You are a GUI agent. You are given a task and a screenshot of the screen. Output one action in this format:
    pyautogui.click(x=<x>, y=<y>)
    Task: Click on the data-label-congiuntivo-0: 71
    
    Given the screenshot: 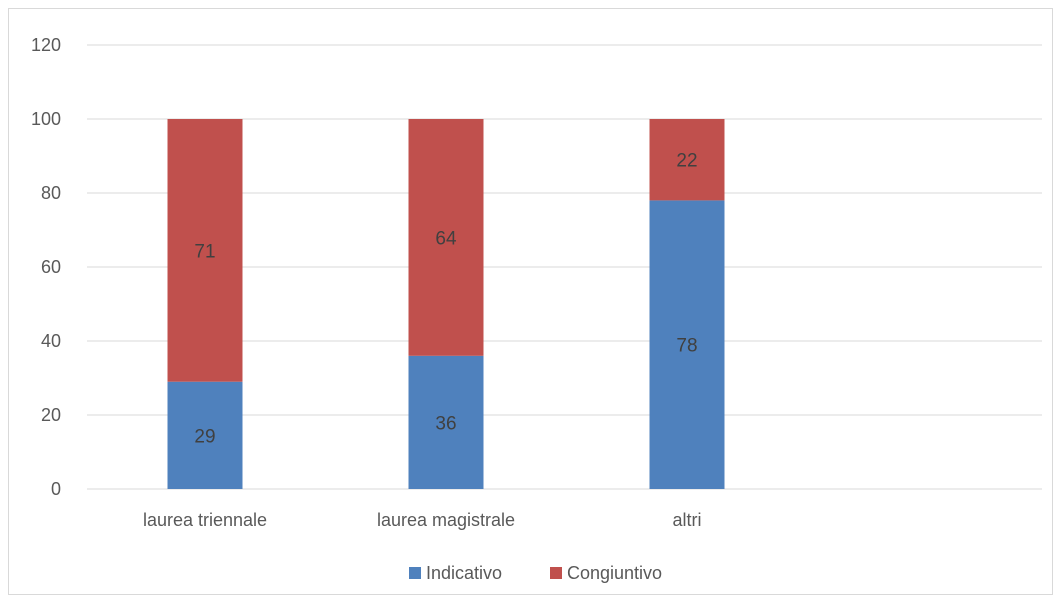 What is the action you would take?
    pyautogui.click(x=204, y=251)
    